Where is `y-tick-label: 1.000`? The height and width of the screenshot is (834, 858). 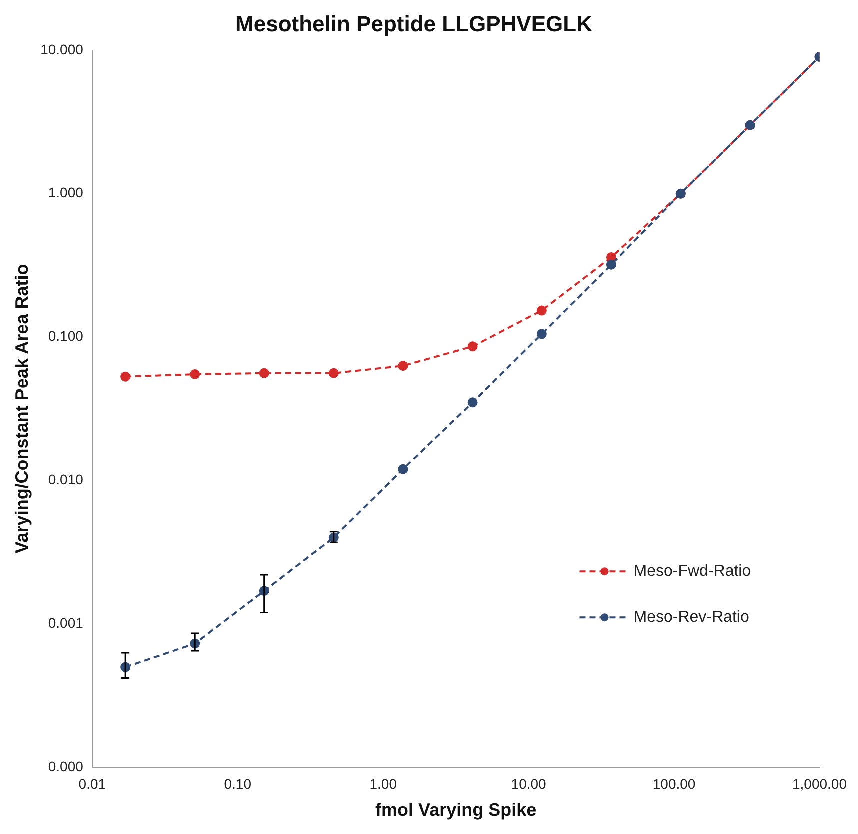 y-tick-label: 1.000 is located at coordinates (66, 192).